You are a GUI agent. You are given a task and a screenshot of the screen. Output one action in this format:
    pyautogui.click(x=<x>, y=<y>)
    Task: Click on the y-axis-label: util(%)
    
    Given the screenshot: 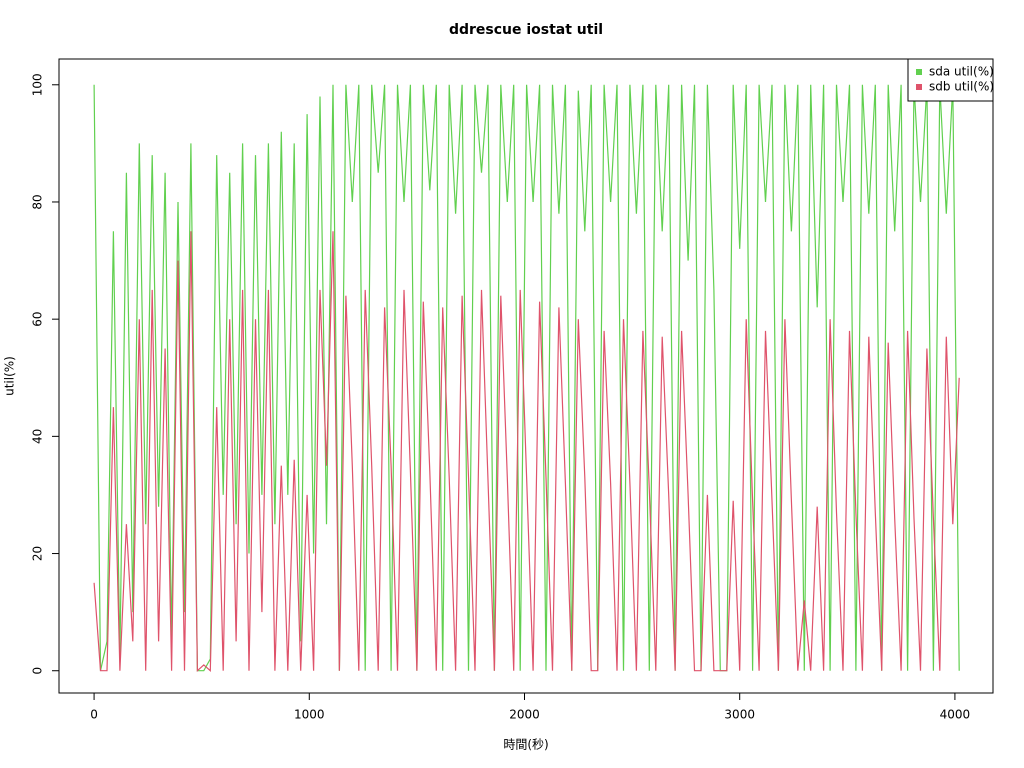 What is the action you would take?
    pyautogui.click(x=10, y=376)
    